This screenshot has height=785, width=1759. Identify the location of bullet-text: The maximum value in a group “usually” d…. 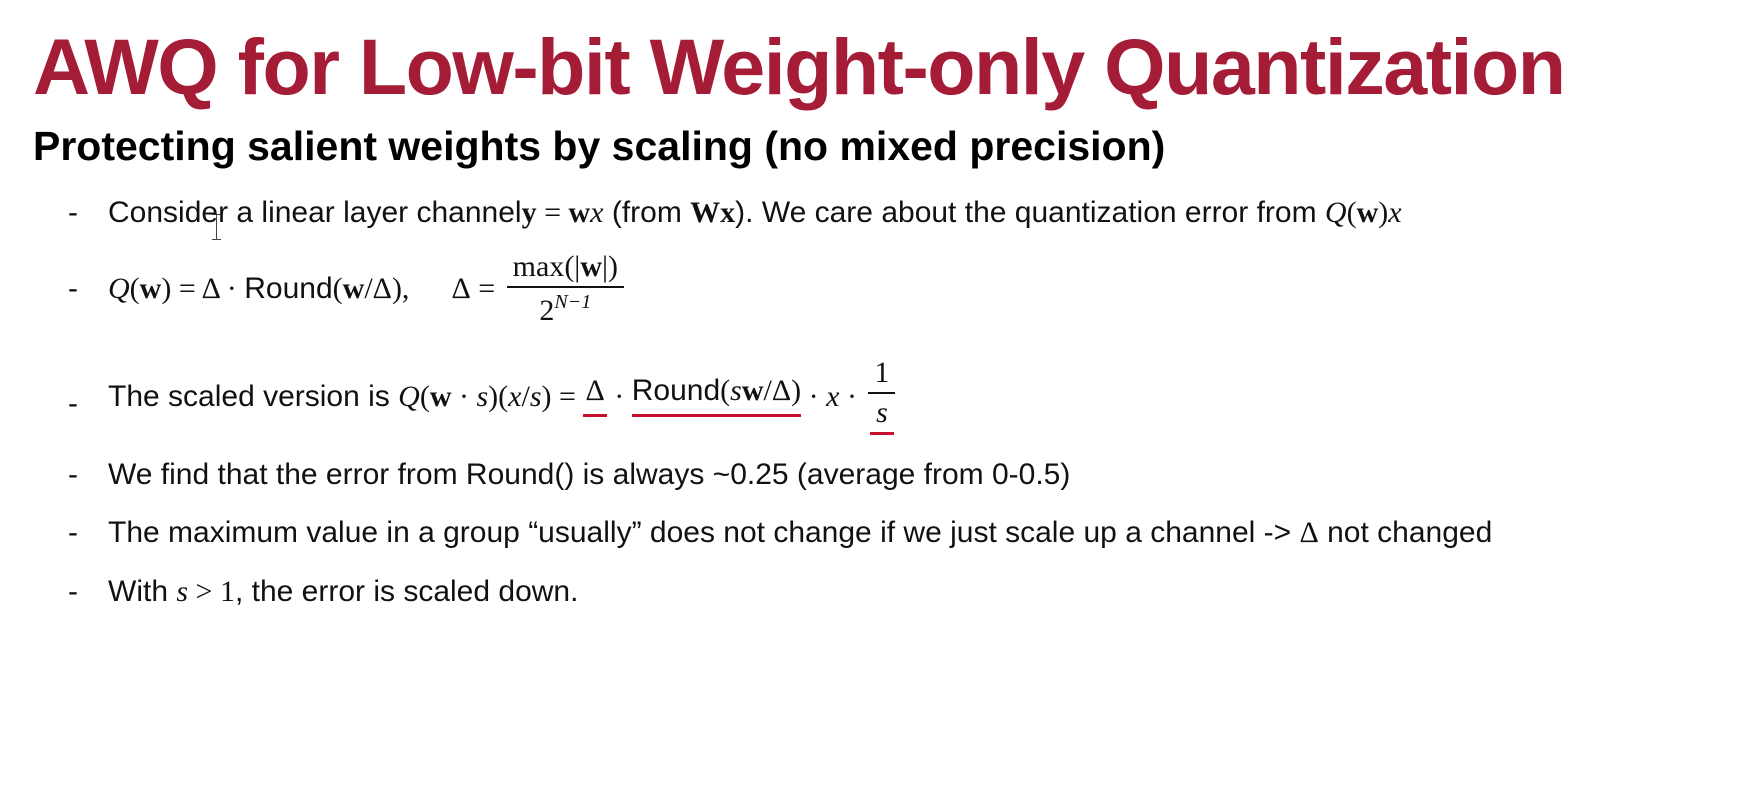
(704, 532).